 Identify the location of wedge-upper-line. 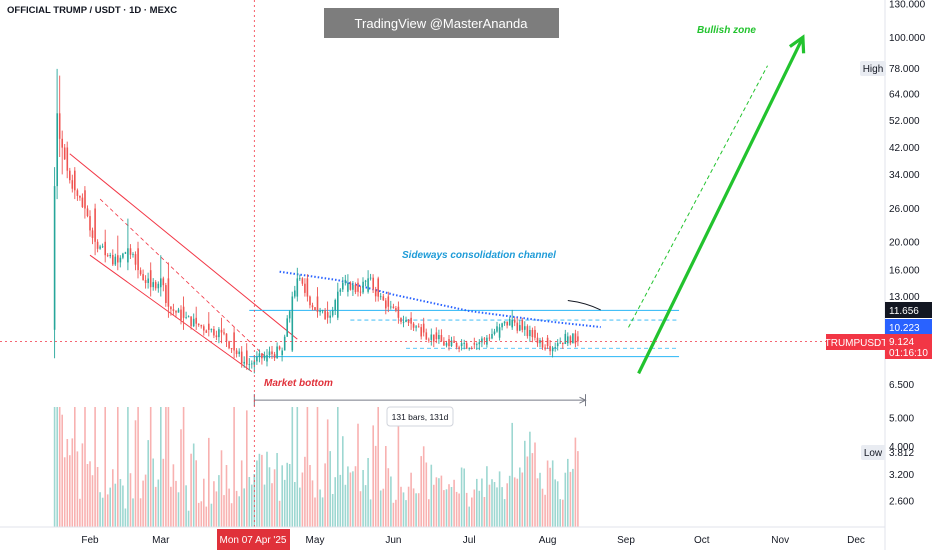
(183, 246).